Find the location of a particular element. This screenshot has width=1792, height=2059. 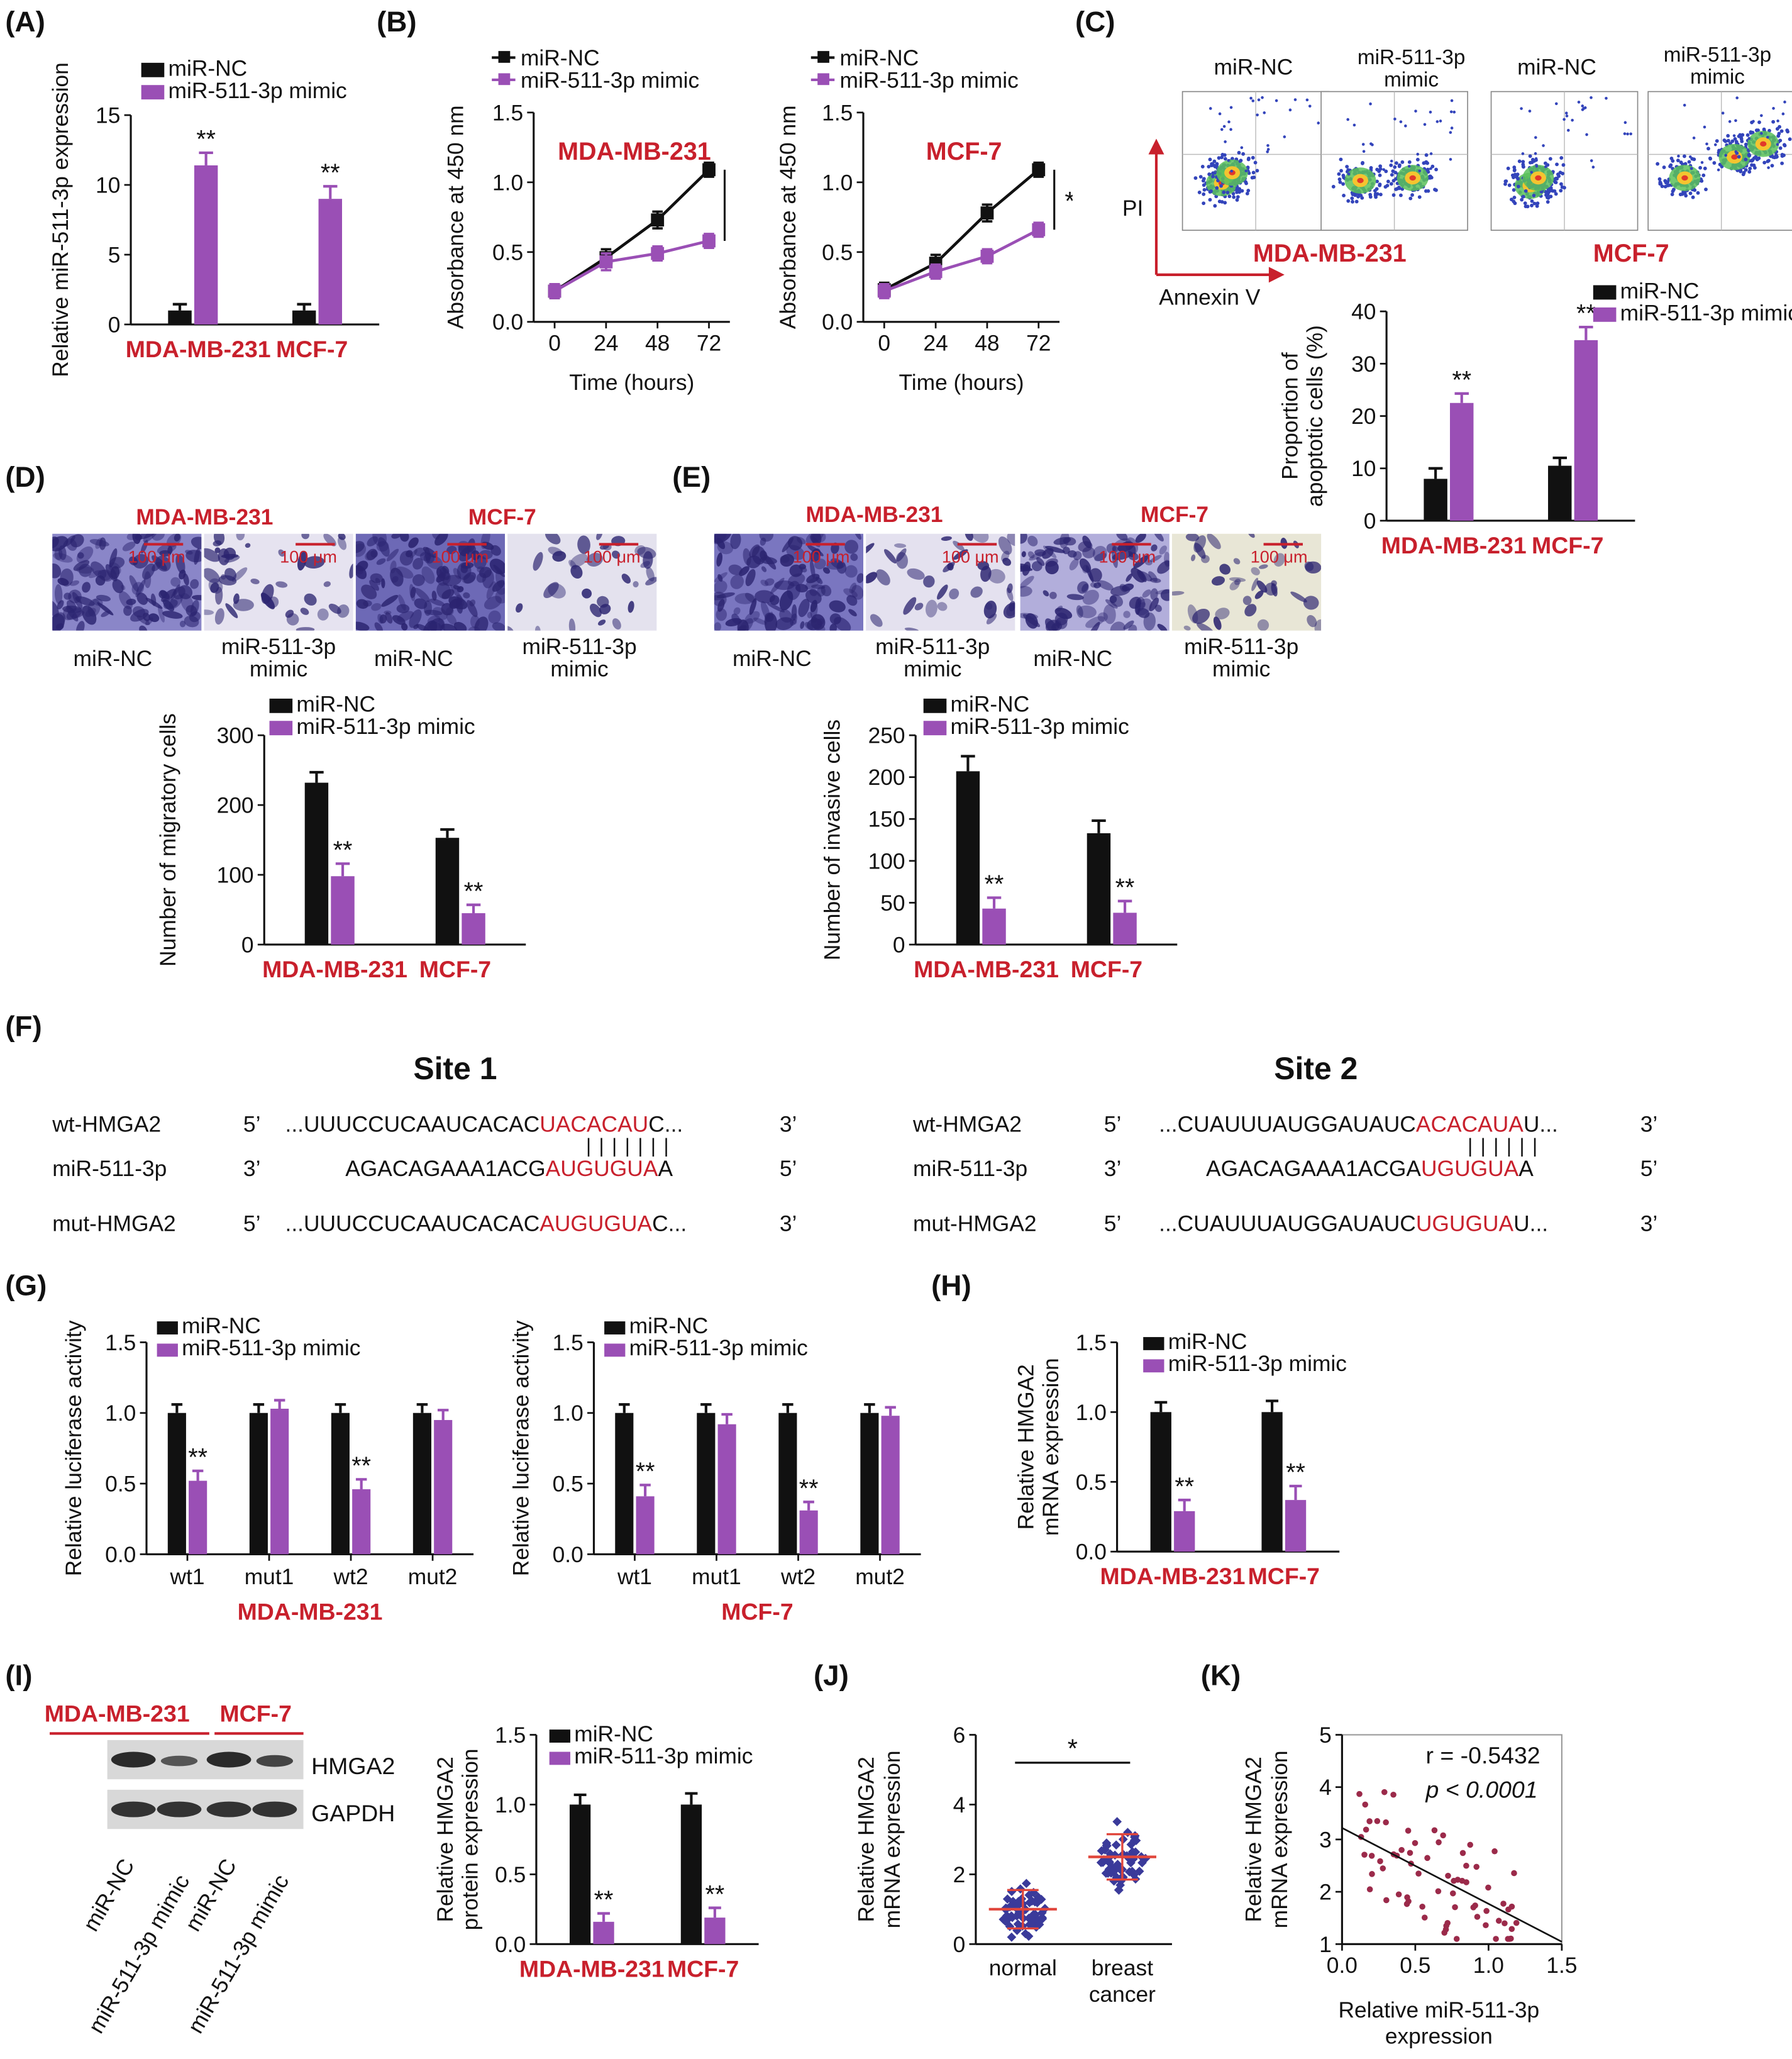

e-lane-3: miR-NC is located at coordinates (1073, 659).